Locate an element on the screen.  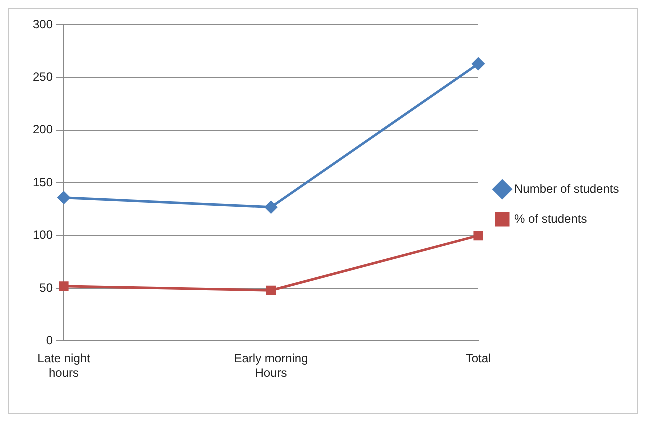
x-tick-label: Total is located at coordinates (479, 359).